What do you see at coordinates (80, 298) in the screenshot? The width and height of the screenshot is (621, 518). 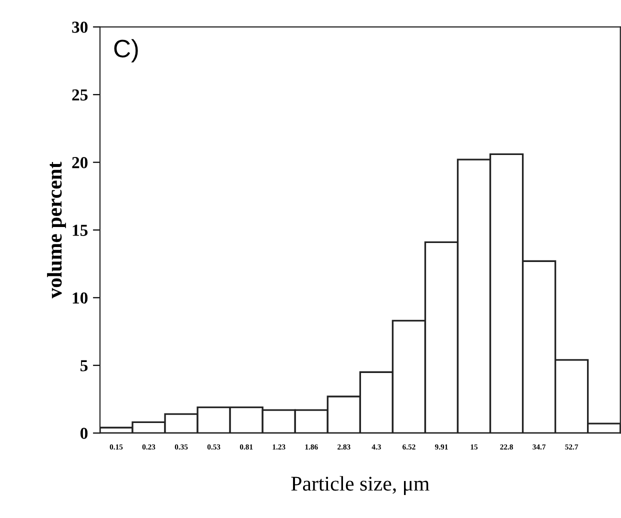 I see `y-tick-label: 10` at bounding box center [80, 298].